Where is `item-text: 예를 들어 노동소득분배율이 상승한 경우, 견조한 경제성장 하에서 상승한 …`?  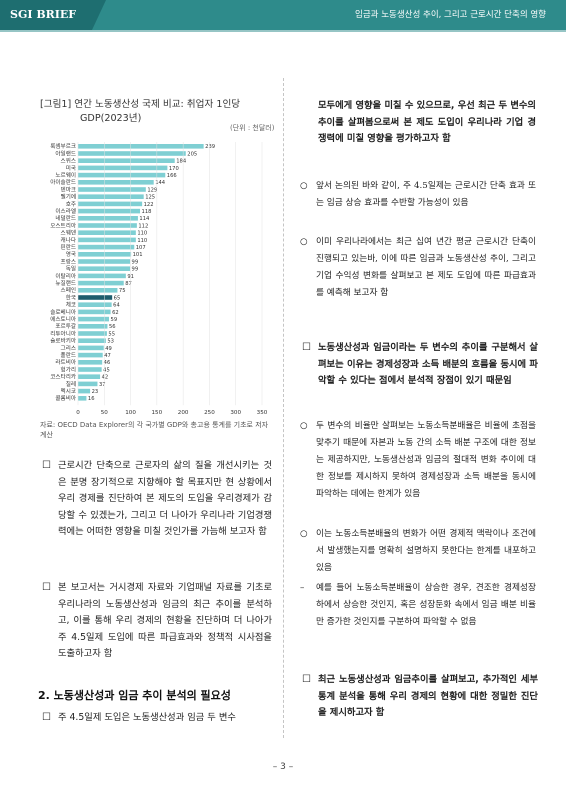
item-text: 예를 들어 노동소득분배율이 상승한 경우, 견조한 경제성장 하에서 상승한 … is located at coordinates (426, 605).